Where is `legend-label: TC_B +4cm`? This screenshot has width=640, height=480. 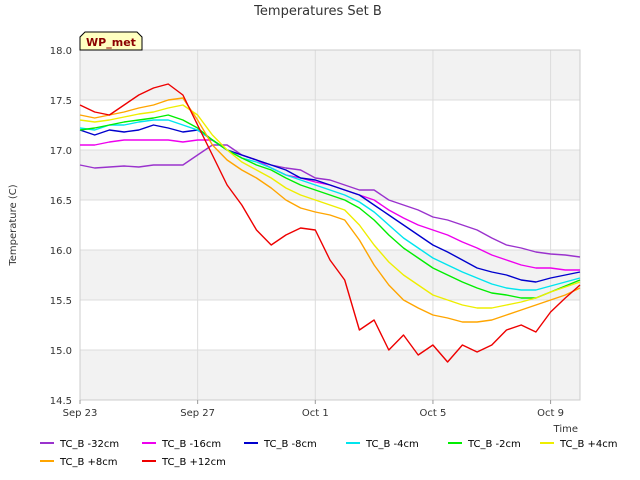
legend-label: TC_B +4cm is located at coordinates (588, 444).